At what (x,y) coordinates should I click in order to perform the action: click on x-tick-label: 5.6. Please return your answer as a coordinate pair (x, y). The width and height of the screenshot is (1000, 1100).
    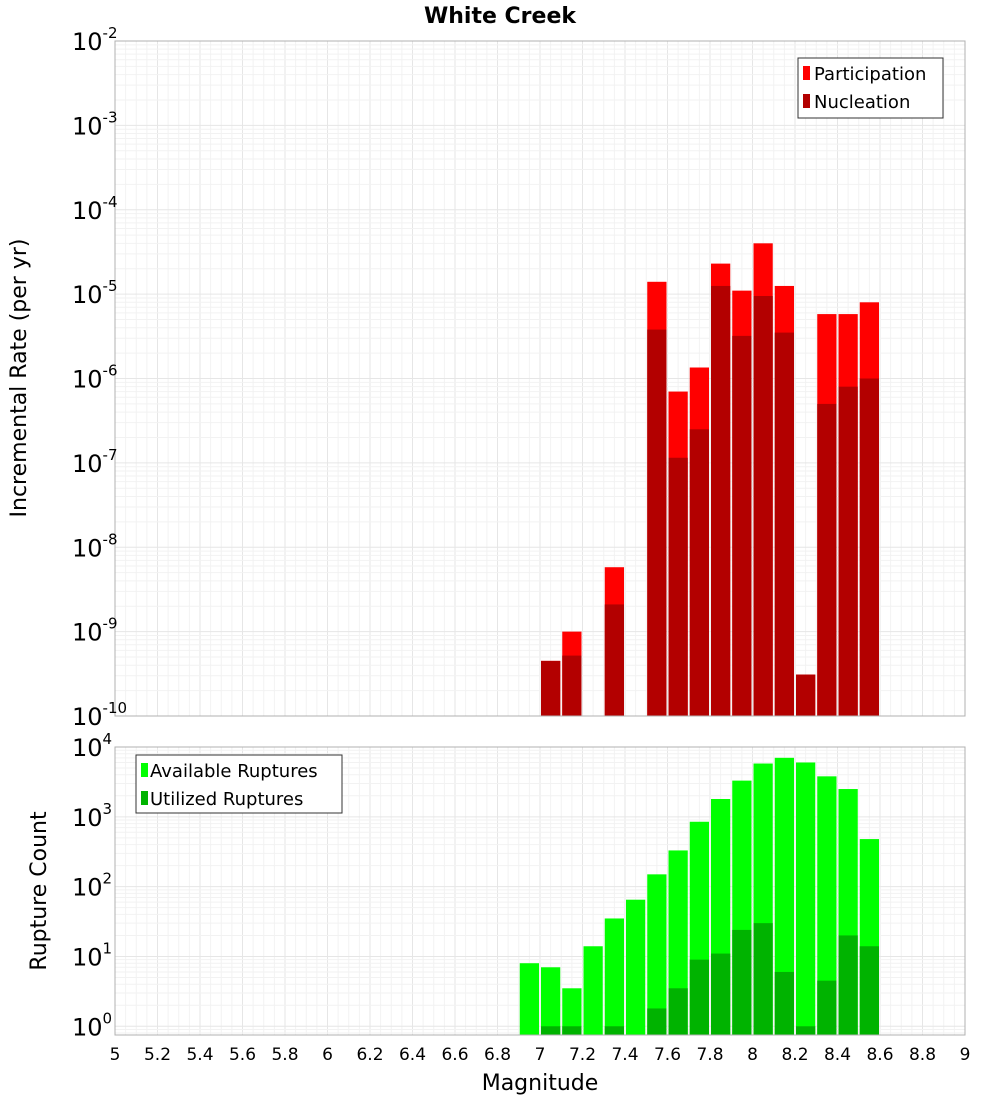
    Looking at the image, I should click on (242, 1055).